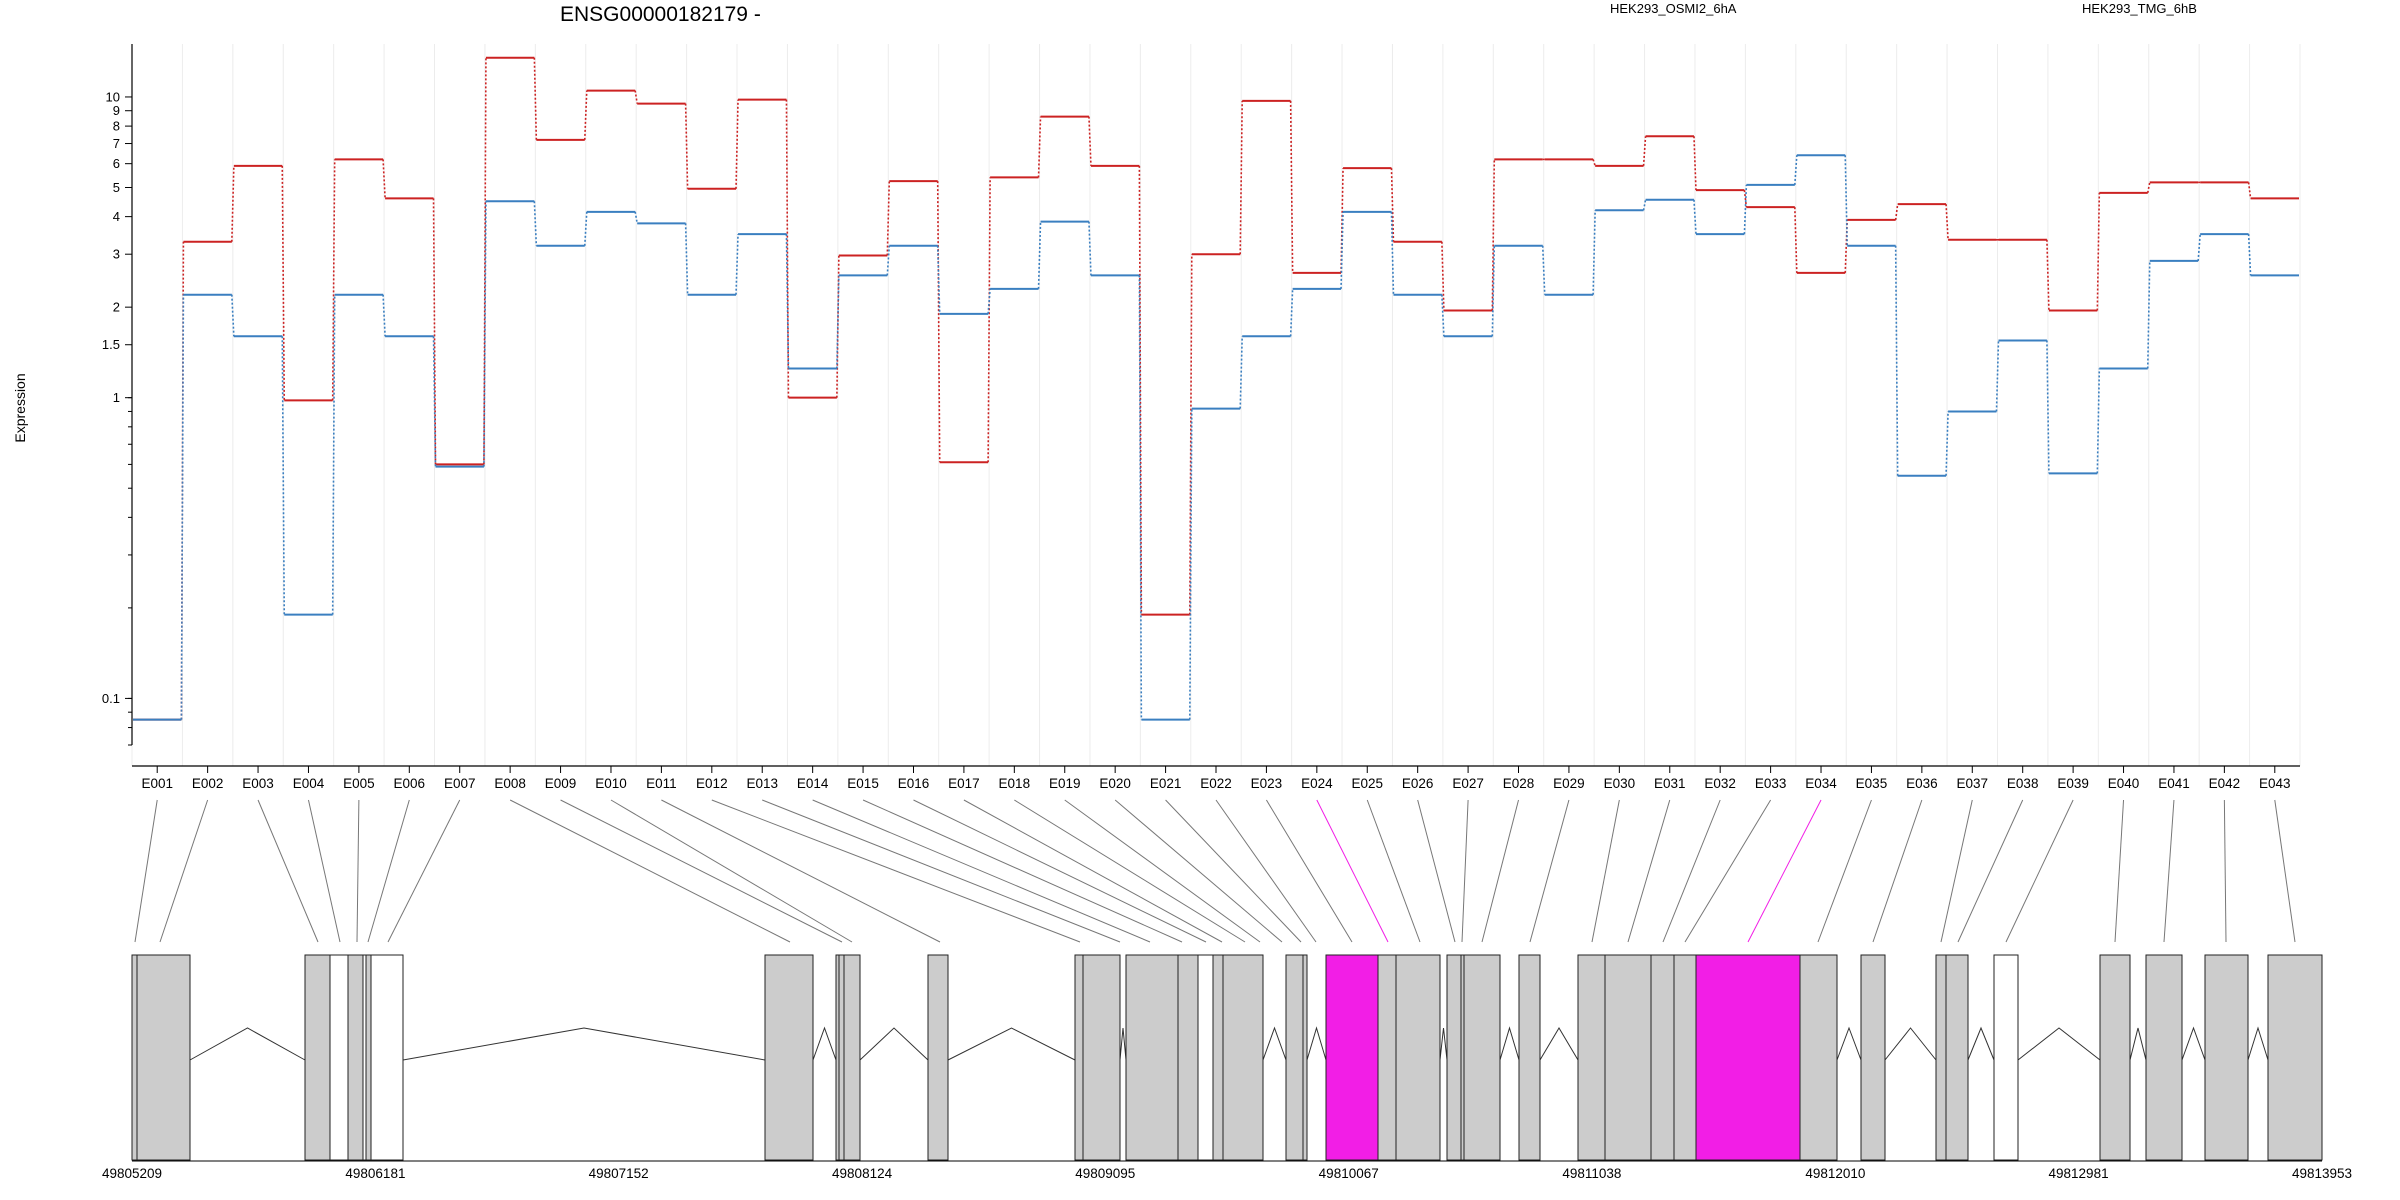 The width and height of the screenshot is (2400, 1200). Describe the element at coordinates (116, 397) in the screenshot. I see `y-tick-label: 1` at that location.